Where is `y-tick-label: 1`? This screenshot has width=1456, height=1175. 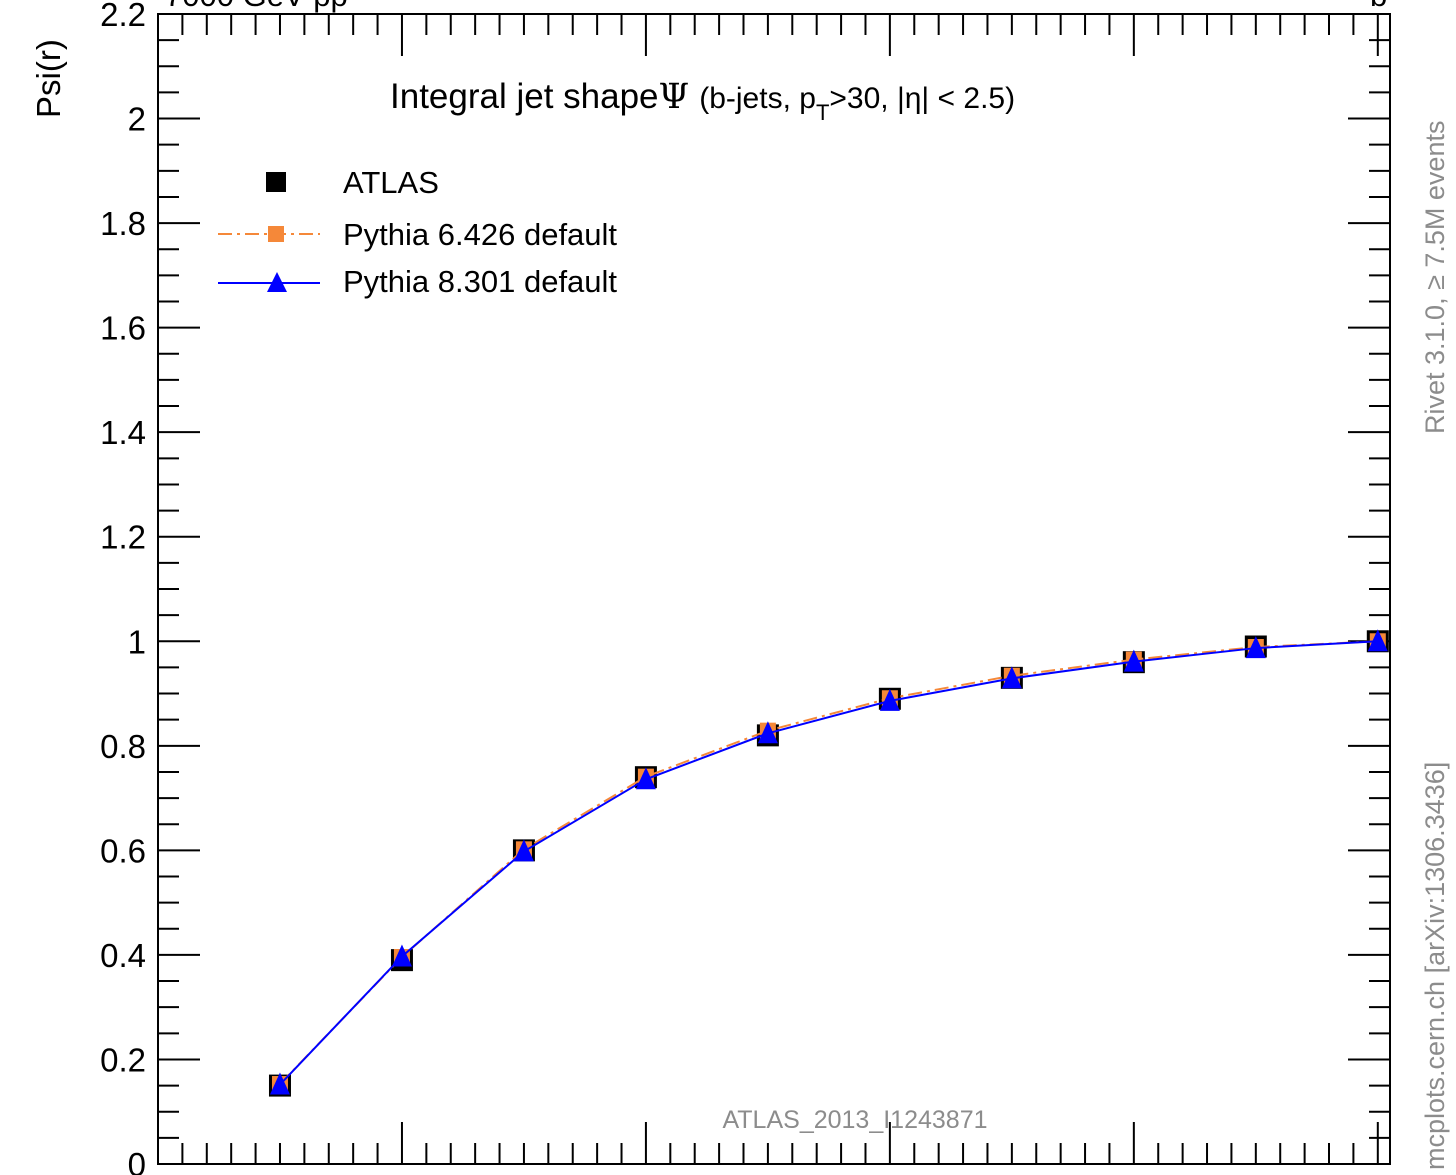
y-tick-label: 1 is located at coordinates (137, 641).